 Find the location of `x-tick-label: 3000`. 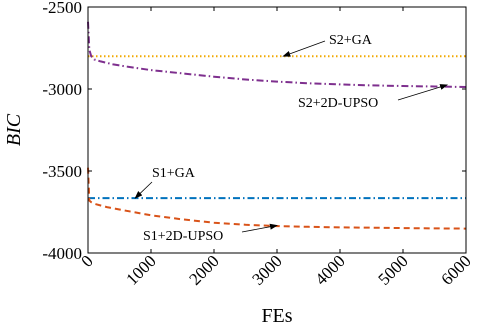

x-tick-label: 3000 is located at coordinates (266, 269).